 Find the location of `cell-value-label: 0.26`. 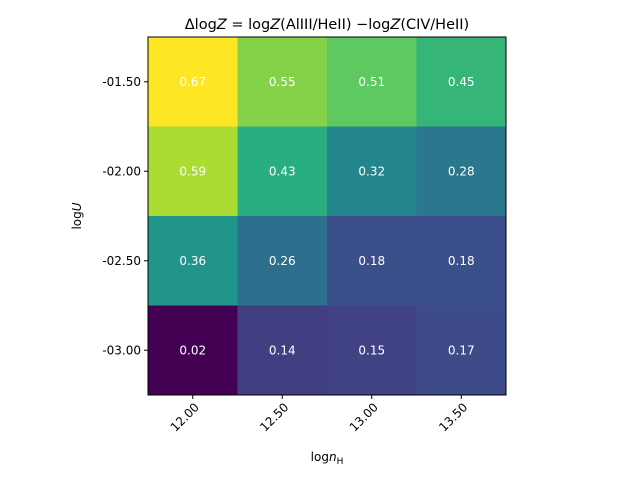

cell-value-label: 0.26 is located at coordinates (282, 261).